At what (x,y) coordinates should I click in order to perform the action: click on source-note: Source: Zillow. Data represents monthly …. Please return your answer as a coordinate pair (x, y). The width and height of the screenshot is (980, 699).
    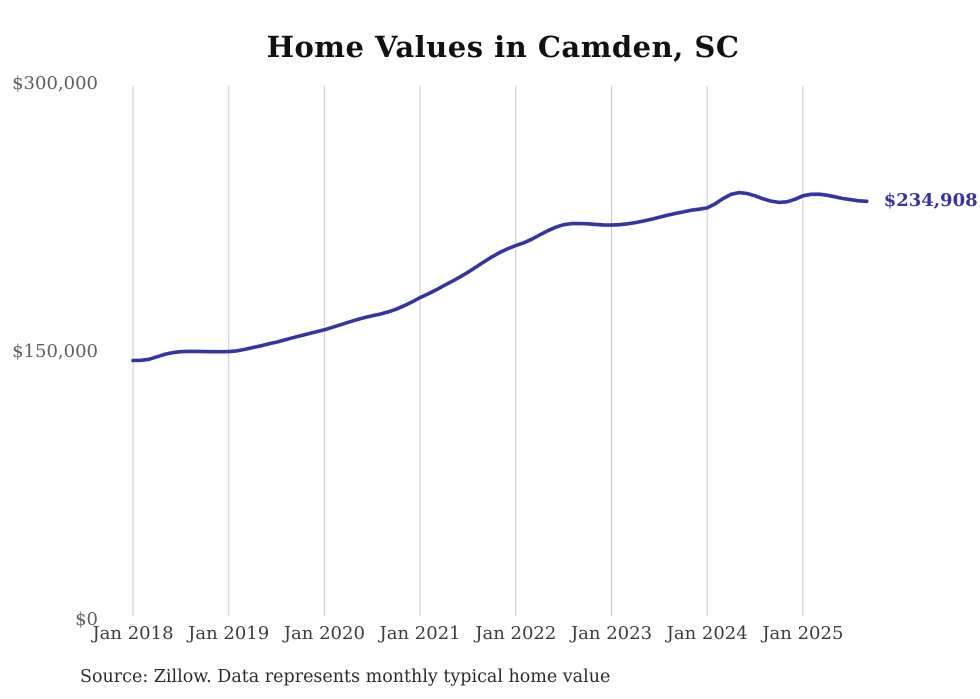
    Looking at the image, I should click on (345, 677).